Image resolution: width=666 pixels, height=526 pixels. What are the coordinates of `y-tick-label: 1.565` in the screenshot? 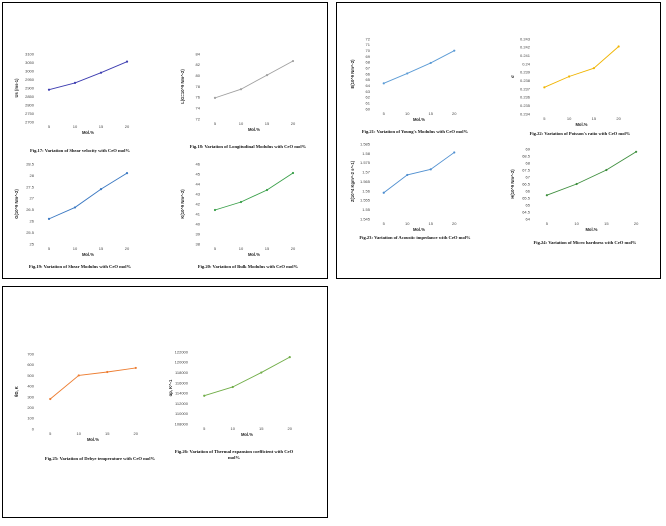 It's located at (365, 181).